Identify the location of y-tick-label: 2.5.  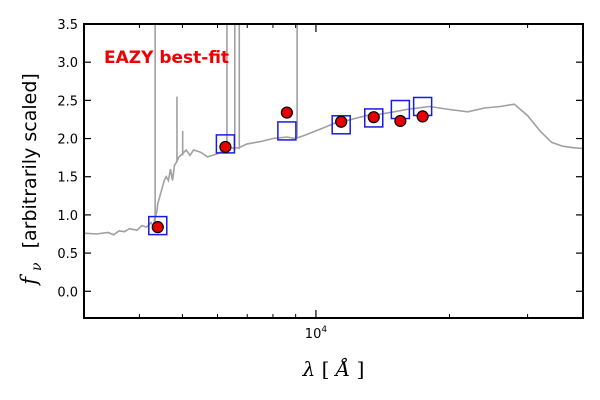
(67, 101).